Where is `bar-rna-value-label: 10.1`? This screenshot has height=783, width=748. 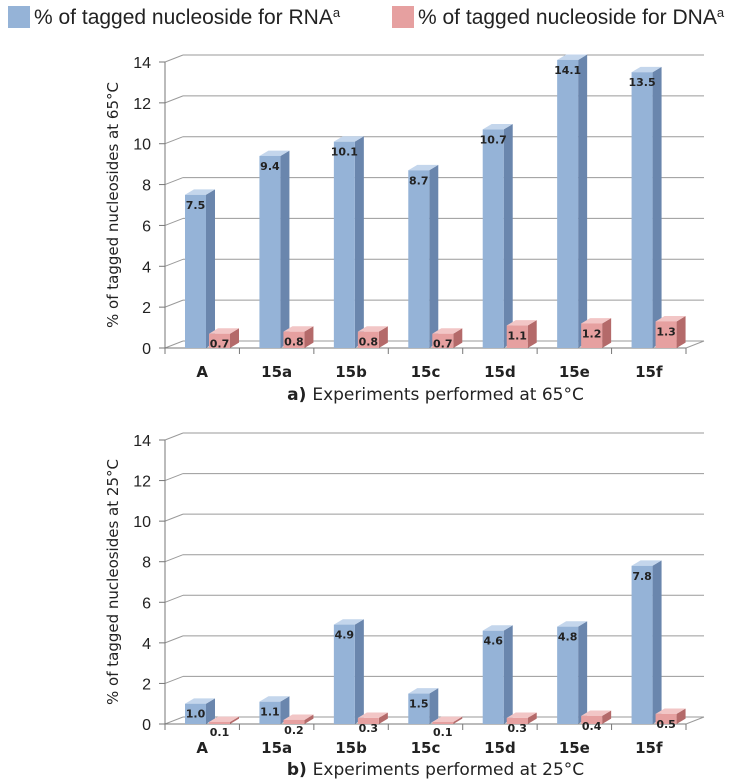
bar-rna-value-label: 10.1 is located at coordinates (344, 152).